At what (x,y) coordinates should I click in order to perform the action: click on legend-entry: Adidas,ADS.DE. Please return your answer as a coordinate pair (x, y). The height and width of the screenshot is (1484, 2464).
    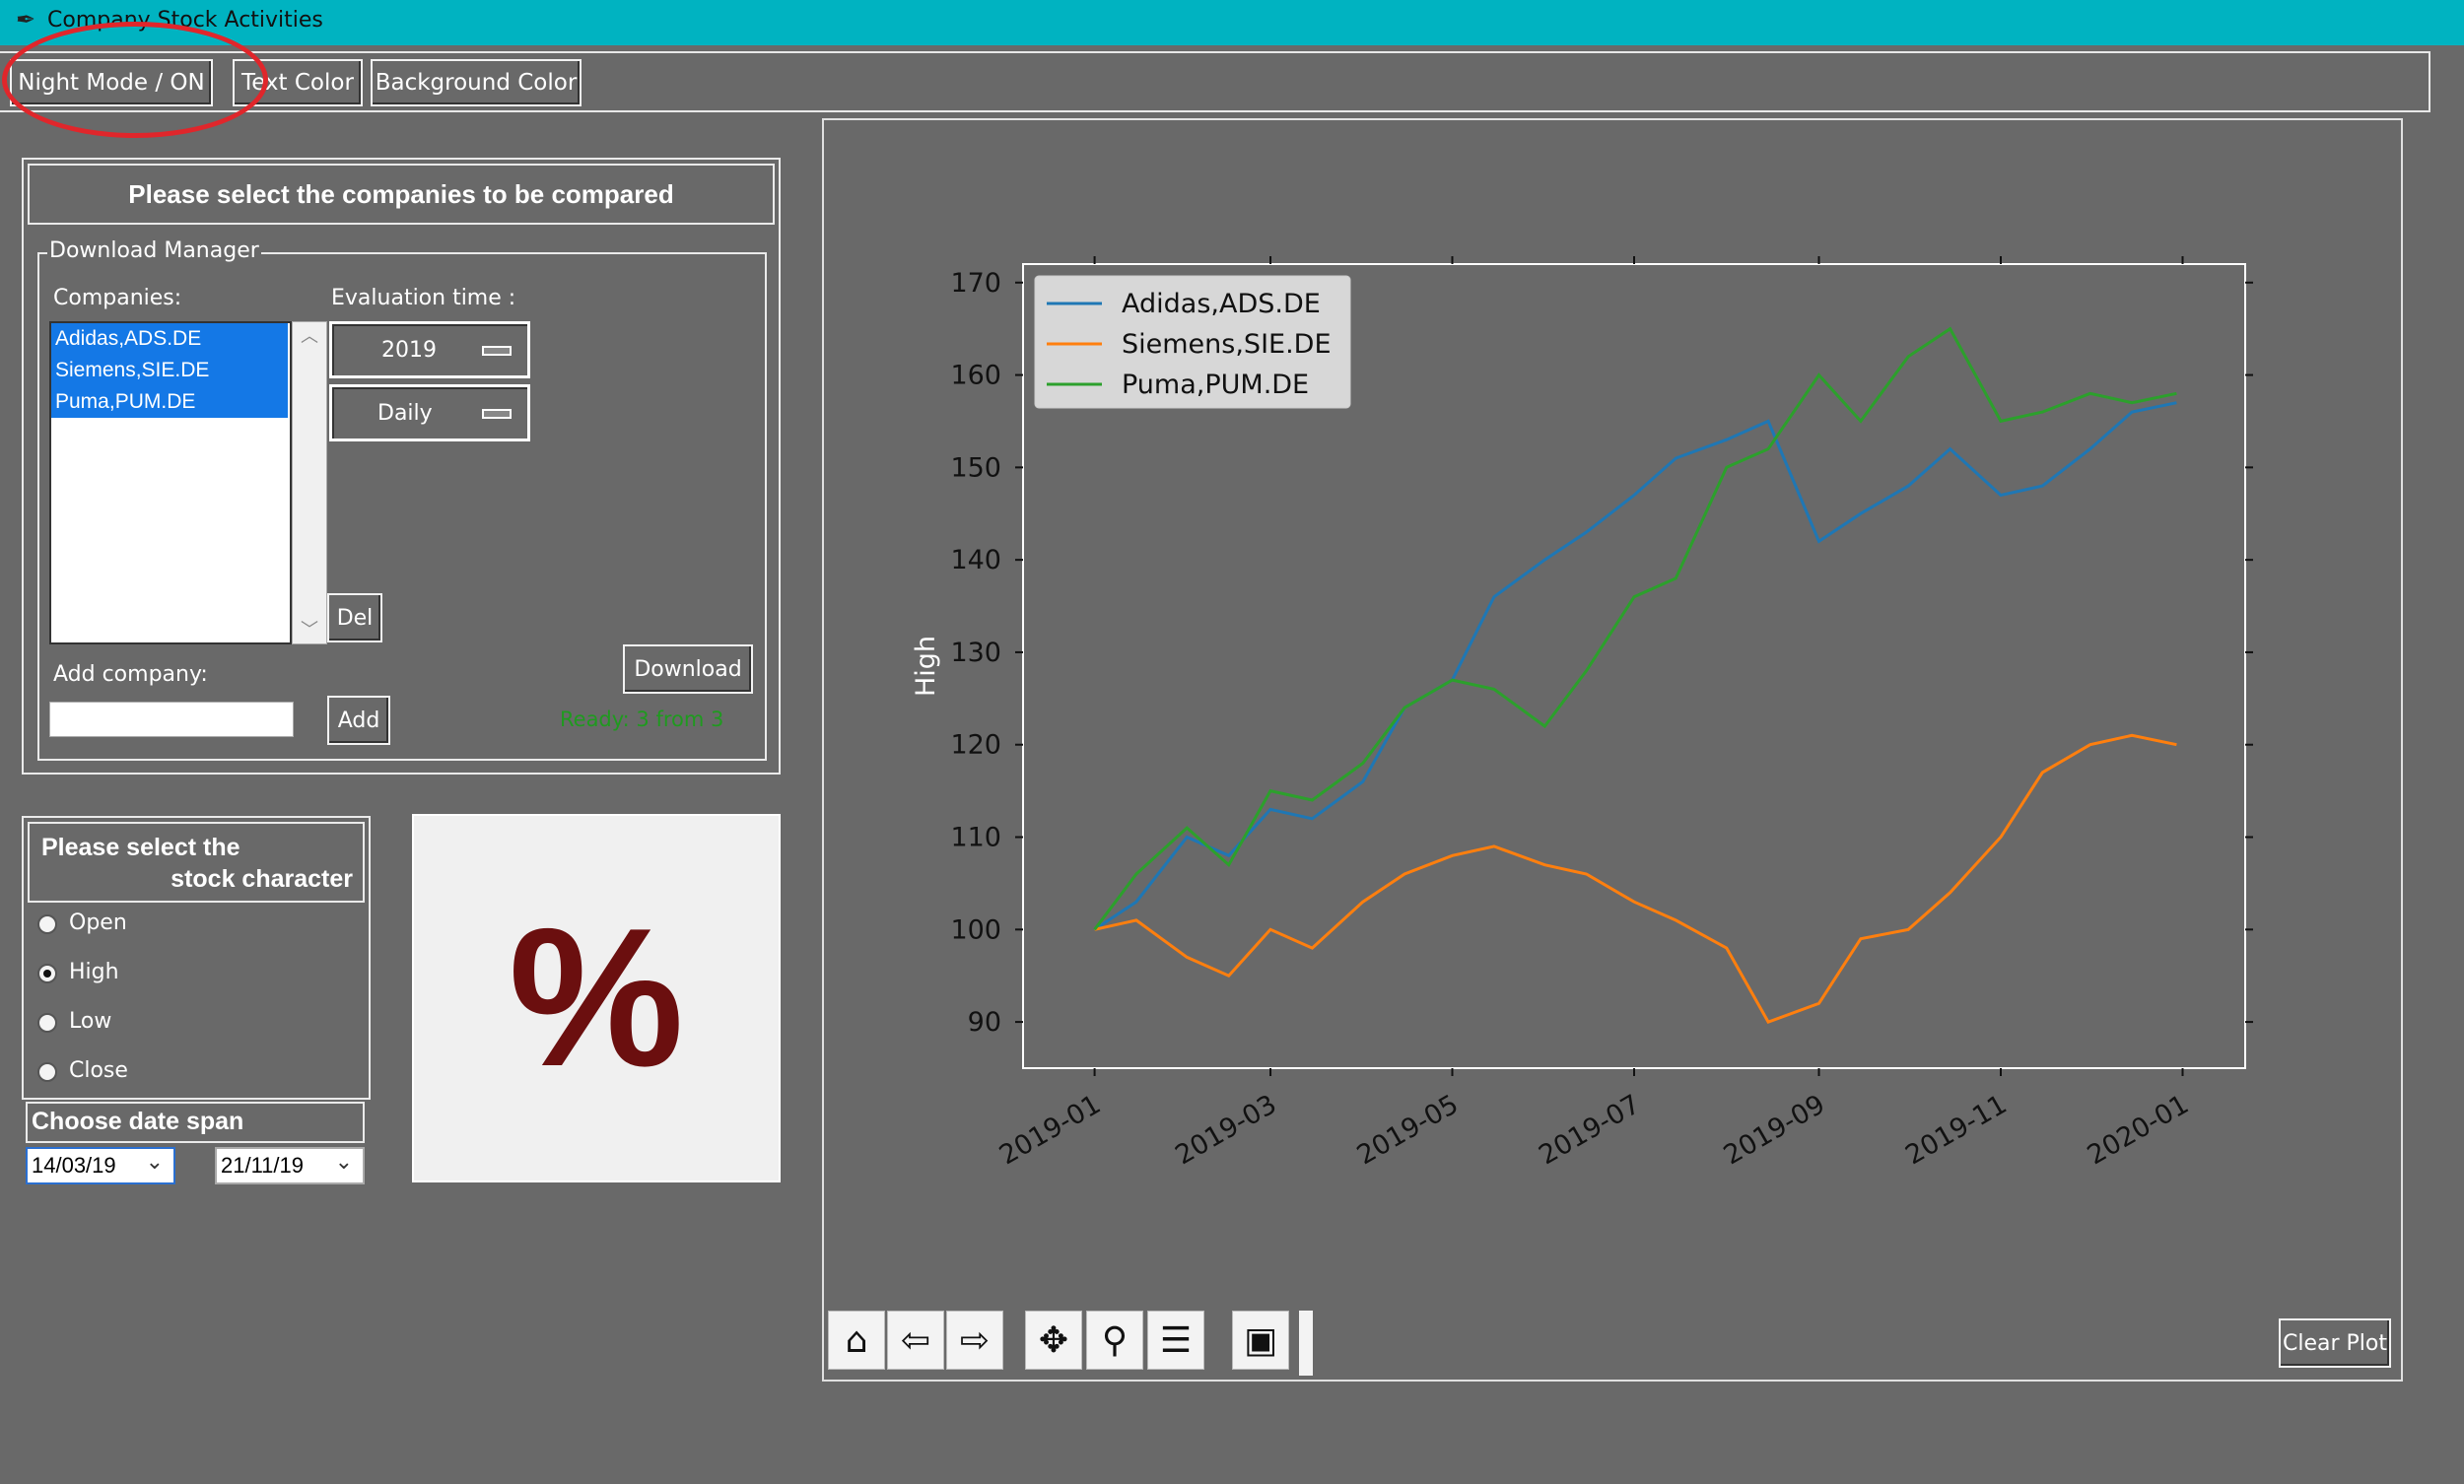
    Looking at the image, I should click on (1221, 304).